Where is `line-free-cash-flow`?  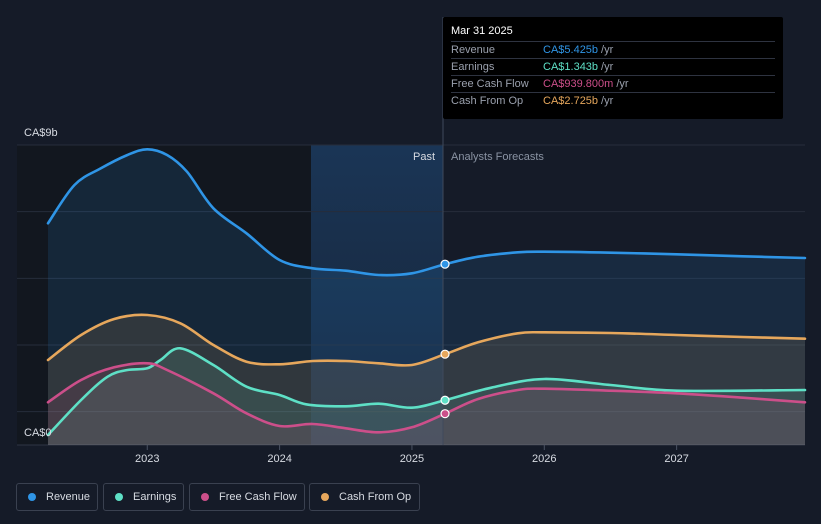 line-free-cash-flow is located at coordinates (426, 397).